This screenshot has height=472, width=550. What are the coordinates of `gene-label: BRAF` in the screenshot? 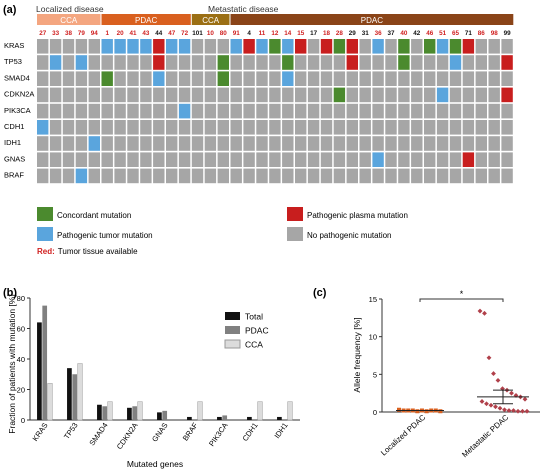 It's located at (14, 175).